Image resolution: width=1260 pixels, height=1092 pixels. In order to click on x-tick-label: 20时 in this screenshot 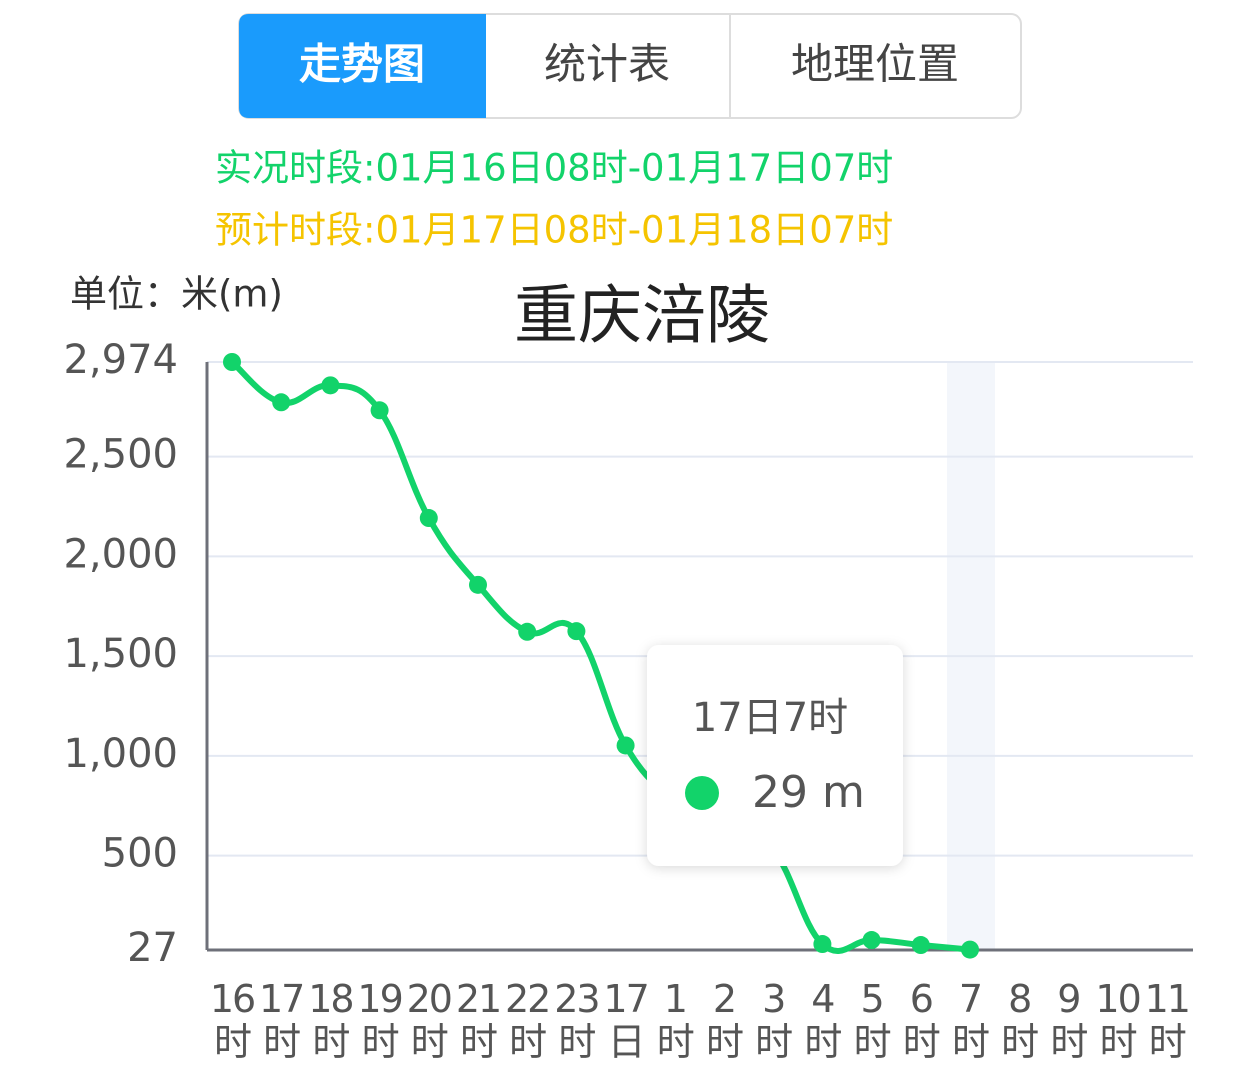, I will do `click(429, 1020)`.